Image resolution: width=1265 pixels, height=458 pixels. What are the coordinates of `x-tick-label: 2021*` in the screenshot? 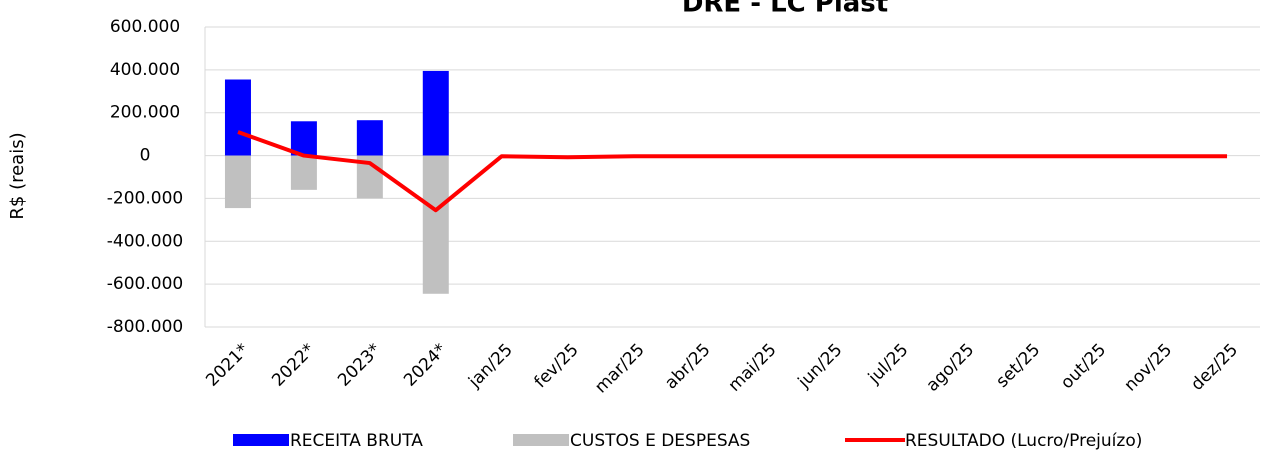 It's located at (227, 365).